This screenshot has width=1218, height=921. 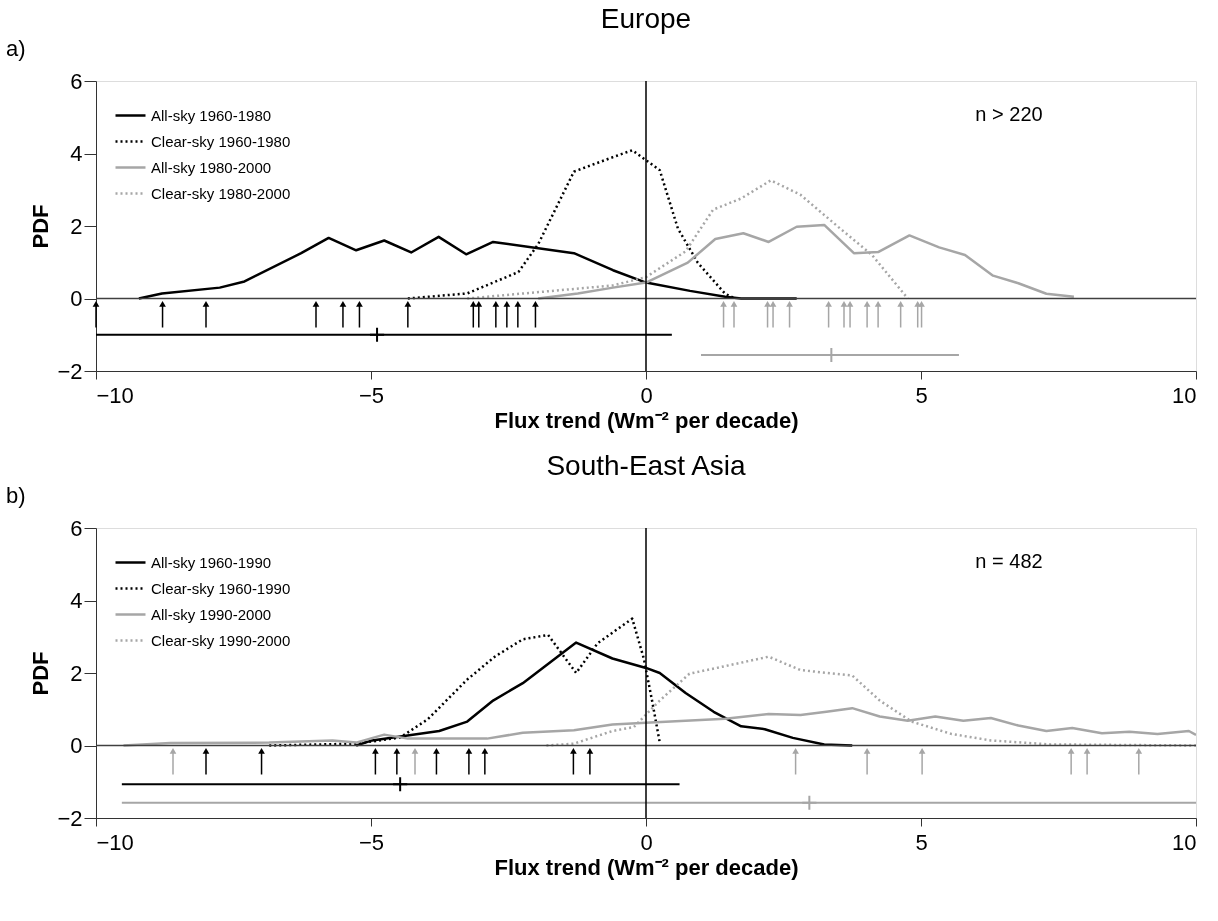 What do you see at coordinates (221, 588) in the screenshot?
I see `legend-label: Clear-sky 1960-1990` at bounding box center [221, 588].